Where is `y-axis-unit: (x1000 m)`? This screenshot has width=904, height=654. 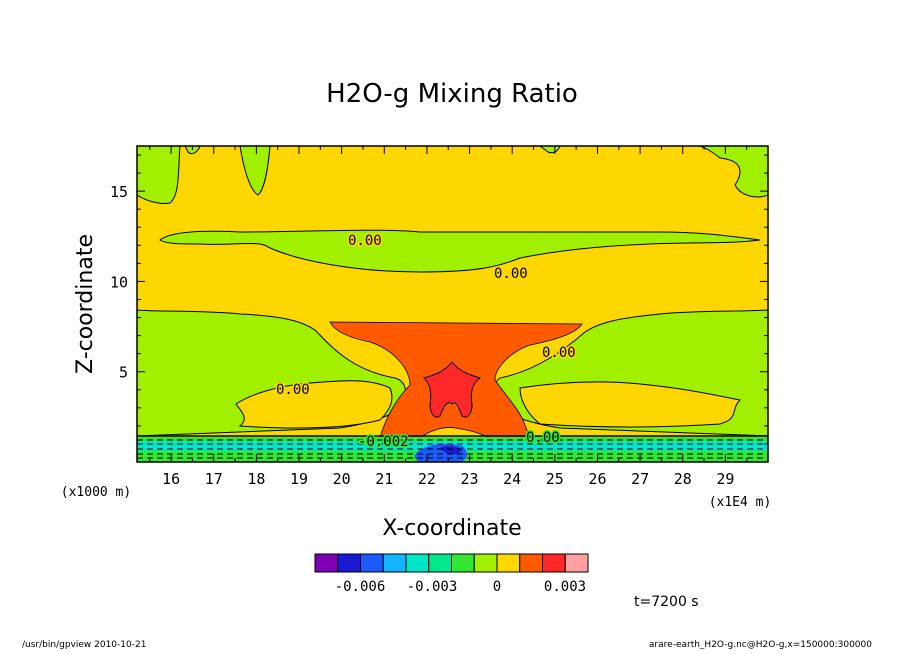
y-axis-unit: (x1000 m) is located at coordinates (96, 492).